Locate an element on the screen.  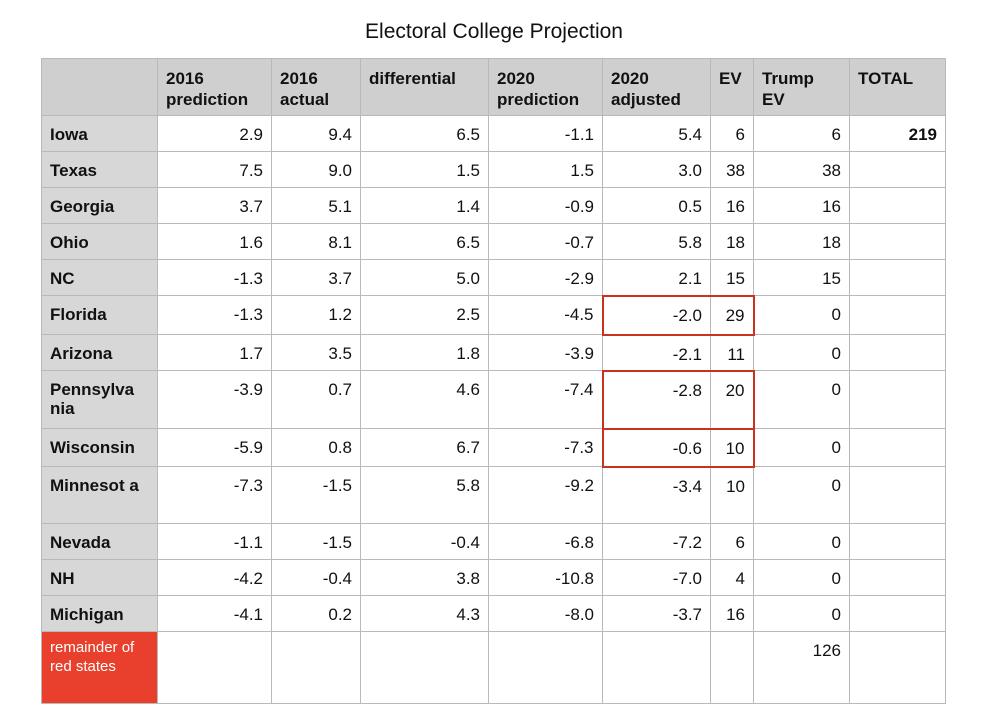
trump-ev-cell: 15 is located at coordinates (801, 277).